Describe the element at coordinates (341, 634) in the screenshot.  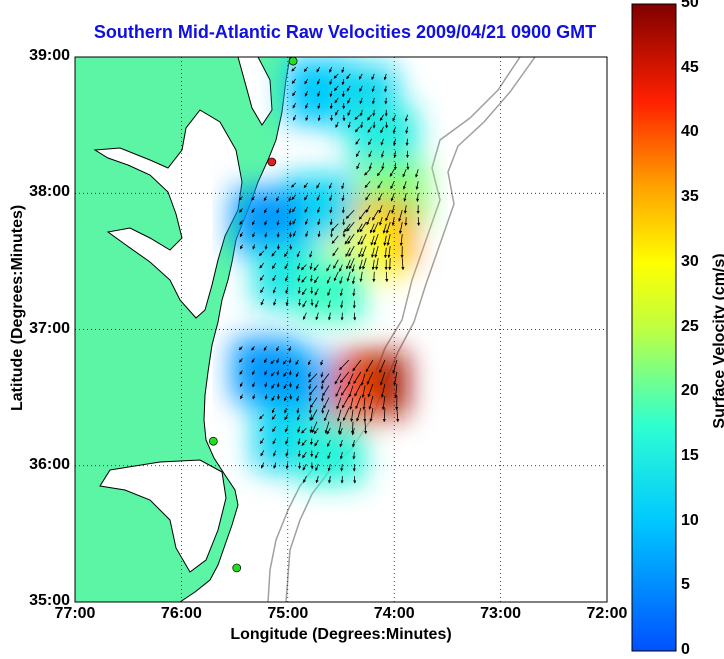
I see `x-axis-label: Longitude (Degrees:Minutes)` at that location.